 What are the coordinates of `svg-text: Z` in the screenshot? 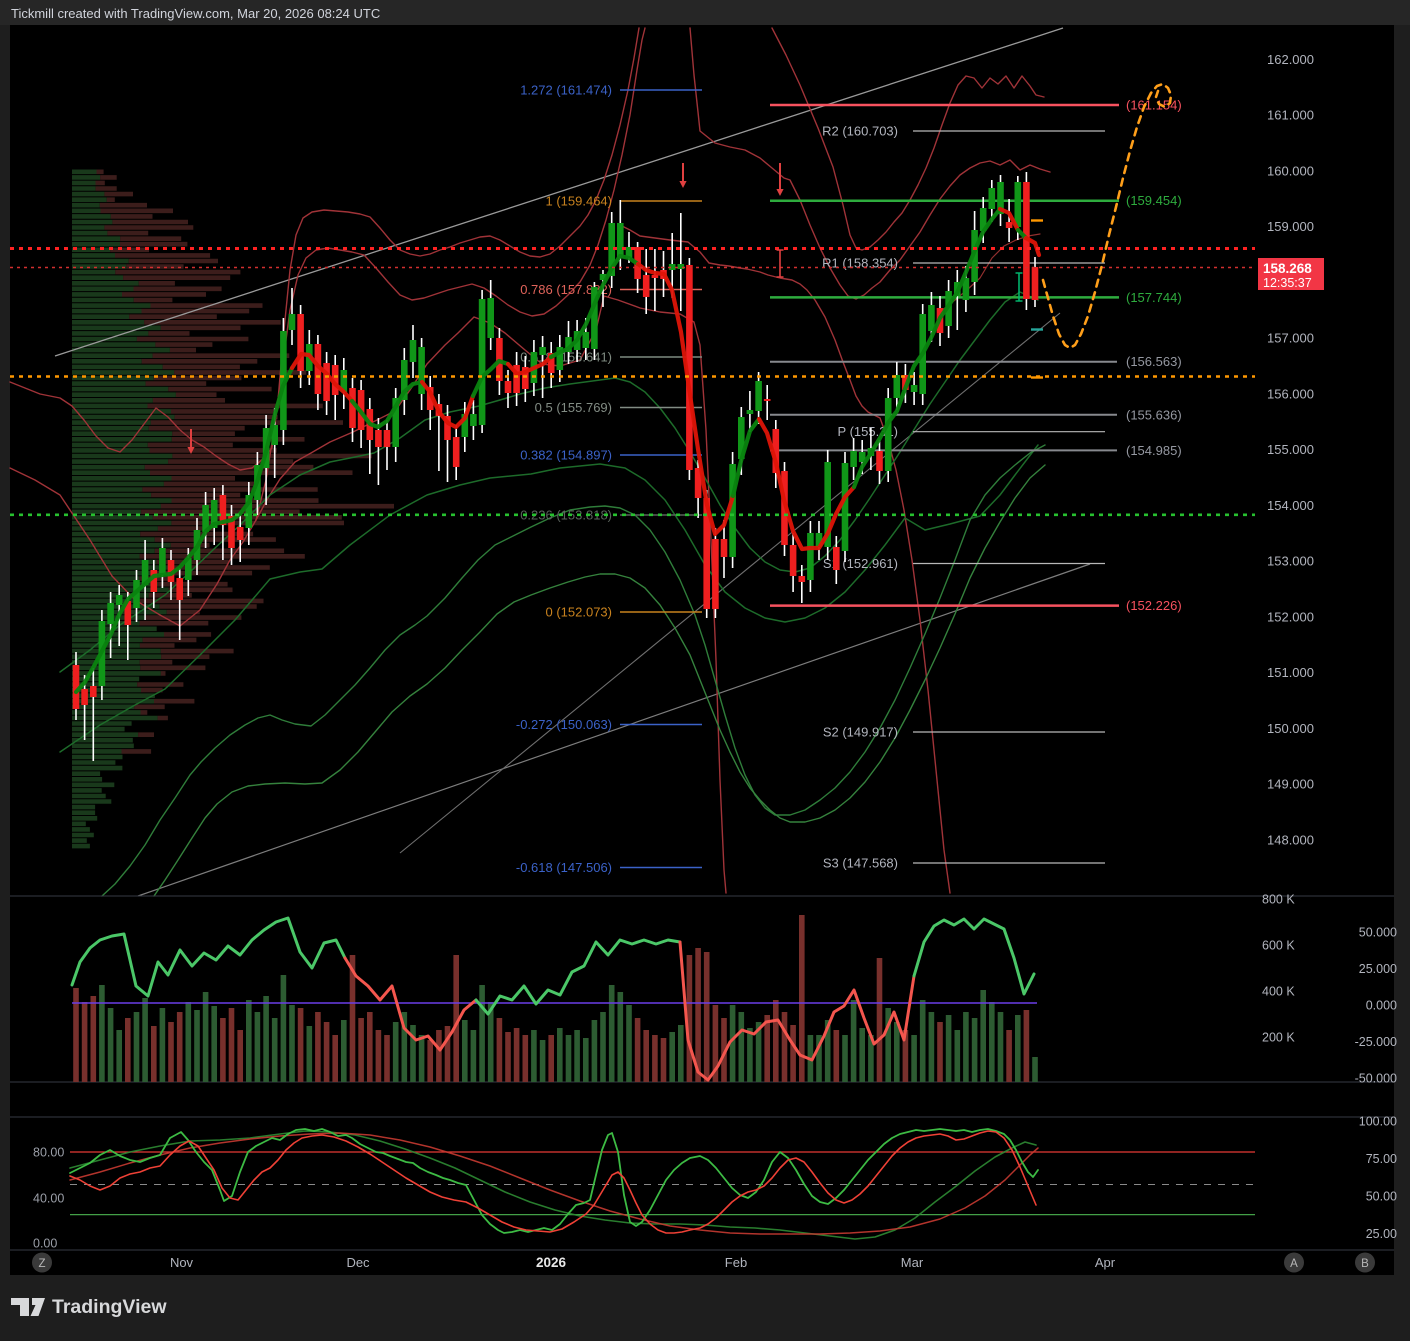 It's located at (41, 1264).